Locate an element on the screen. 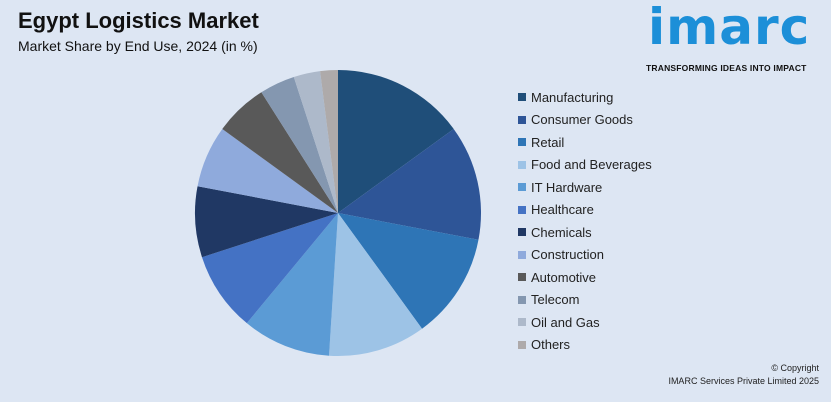 Image resolution: width=831 pixels, height=402 pixels. legend-label: Oil and Gas is located at coordinates (565, 322).